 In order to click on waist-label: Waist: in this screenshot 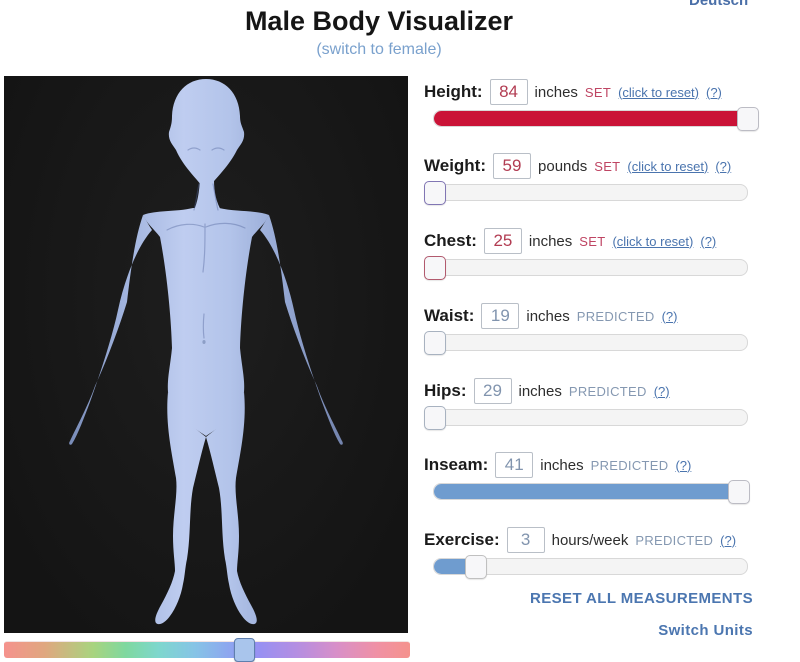, I will do `click(449, 315)`.